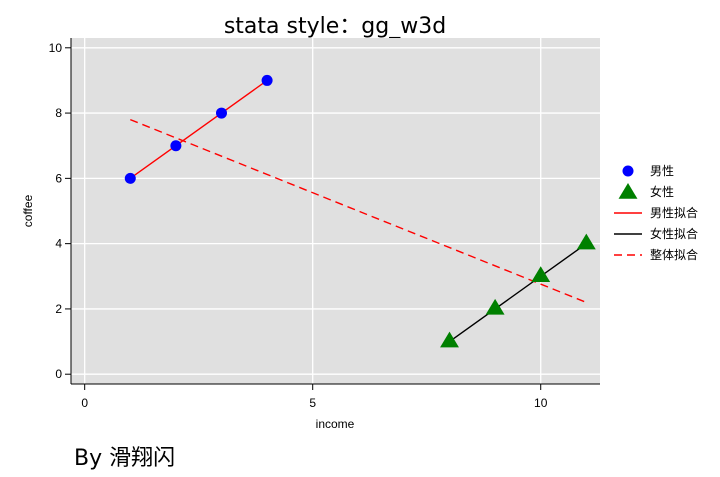 This screenshot has width=720, height=477. Describe the element at coordinates (335, 424) in the screenshot. I see `x-axis-title: income` at that location.